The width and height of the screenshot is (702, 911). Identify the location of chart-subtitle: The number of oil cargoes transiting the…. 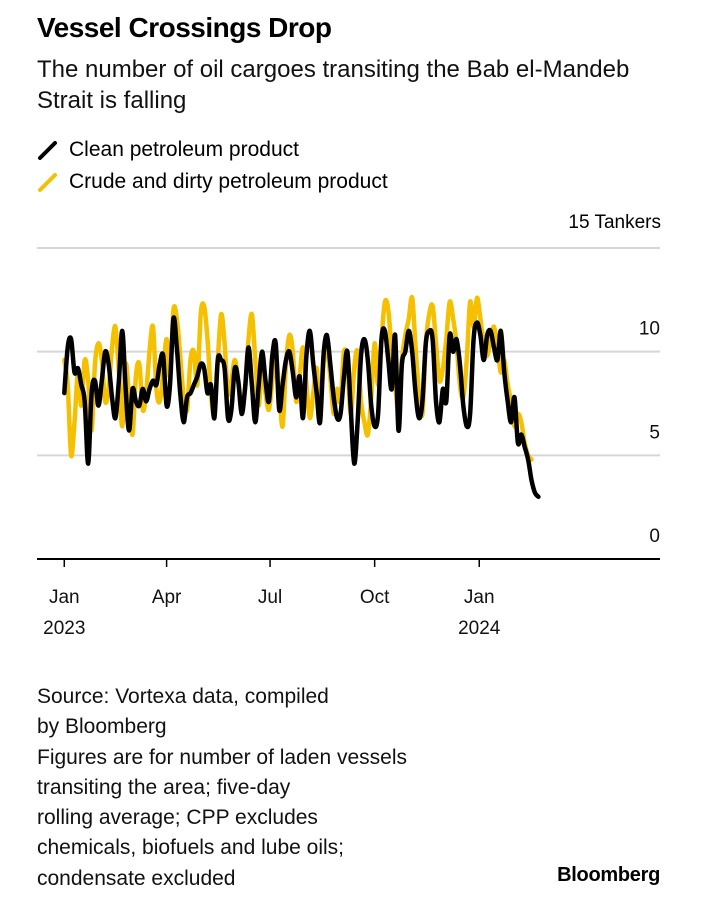
(333, 85).